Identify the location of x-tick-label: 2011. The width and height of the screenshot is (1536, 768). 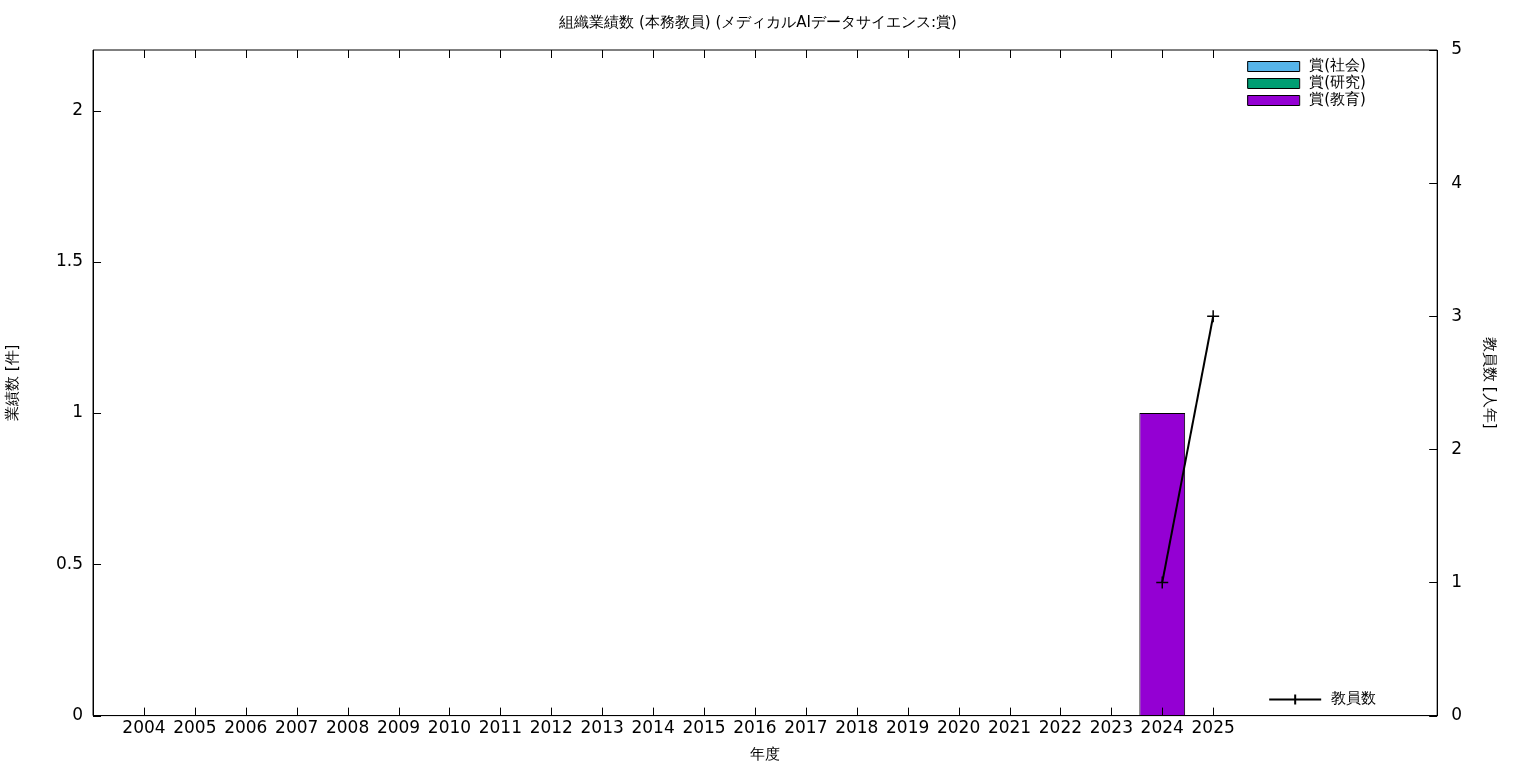
(500, 727).